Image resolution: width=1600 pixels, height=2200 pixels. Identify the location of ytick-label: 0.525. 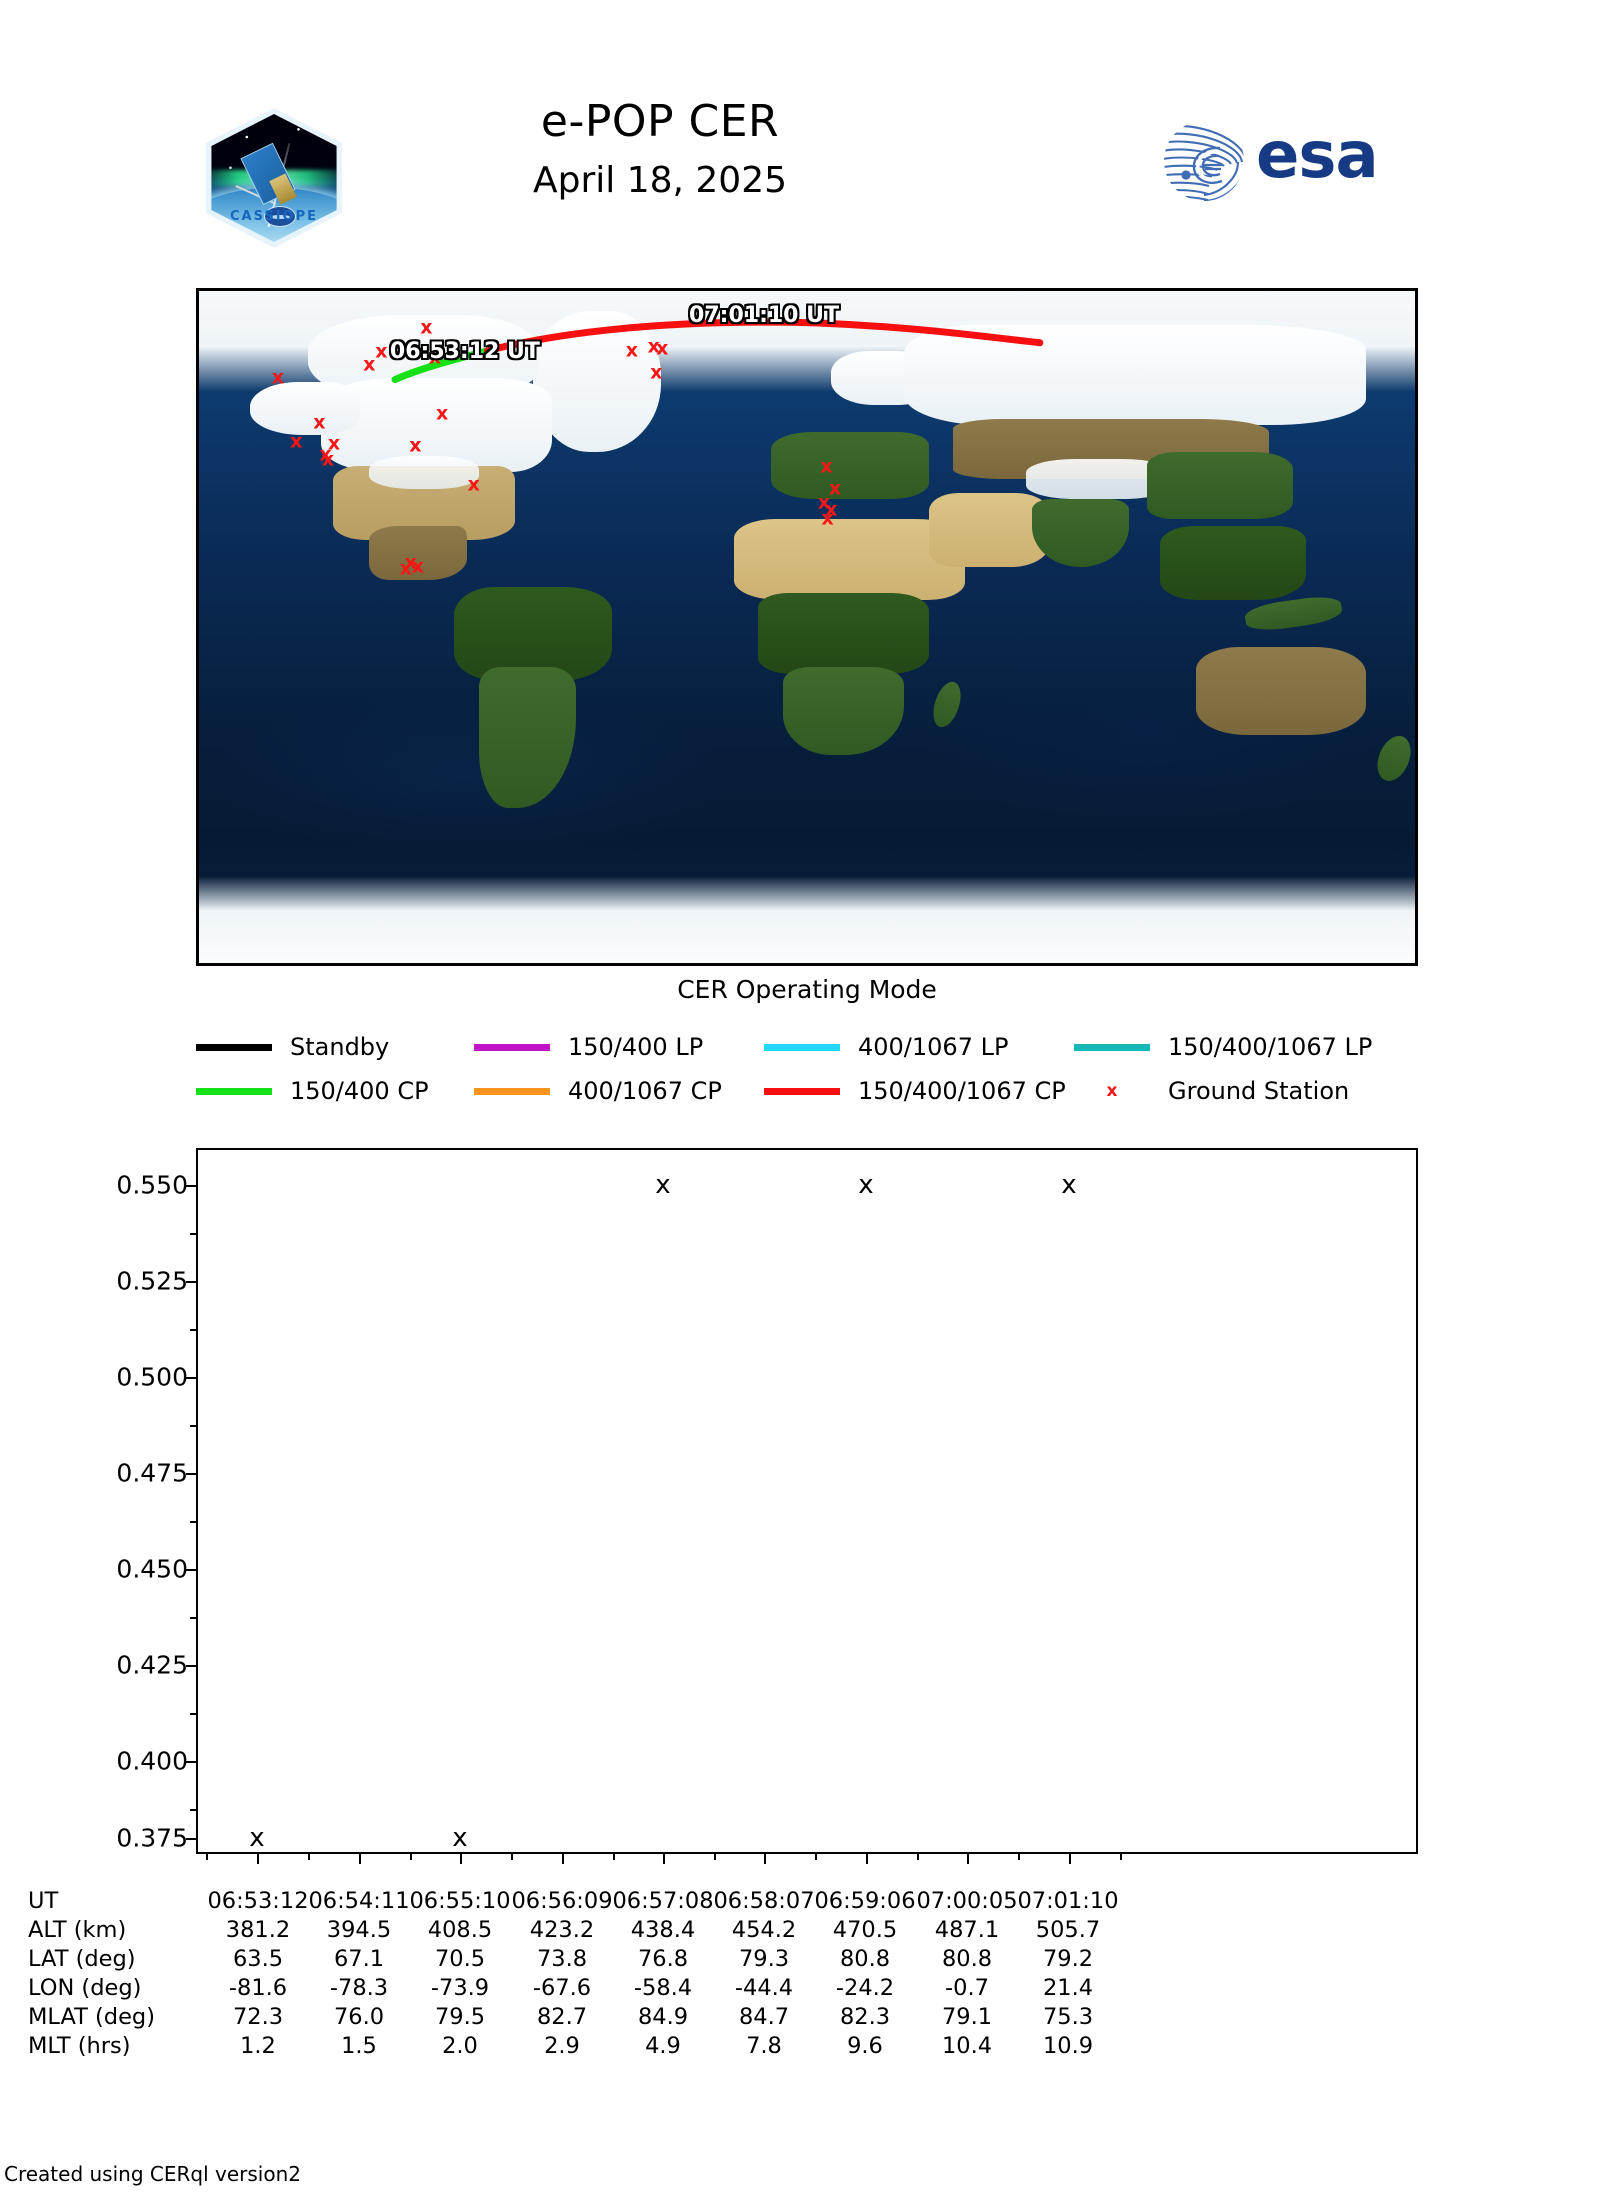
(152, 1281).